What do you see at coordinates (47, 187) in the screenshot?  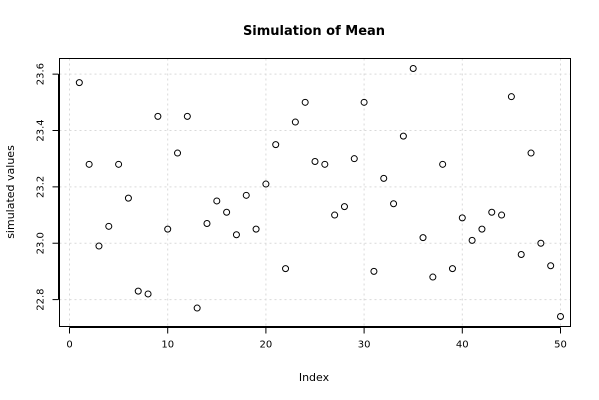 I see `y-axis: 22.8 23.0 23.2 23.4 23.6` at bounding box center [47, 187].